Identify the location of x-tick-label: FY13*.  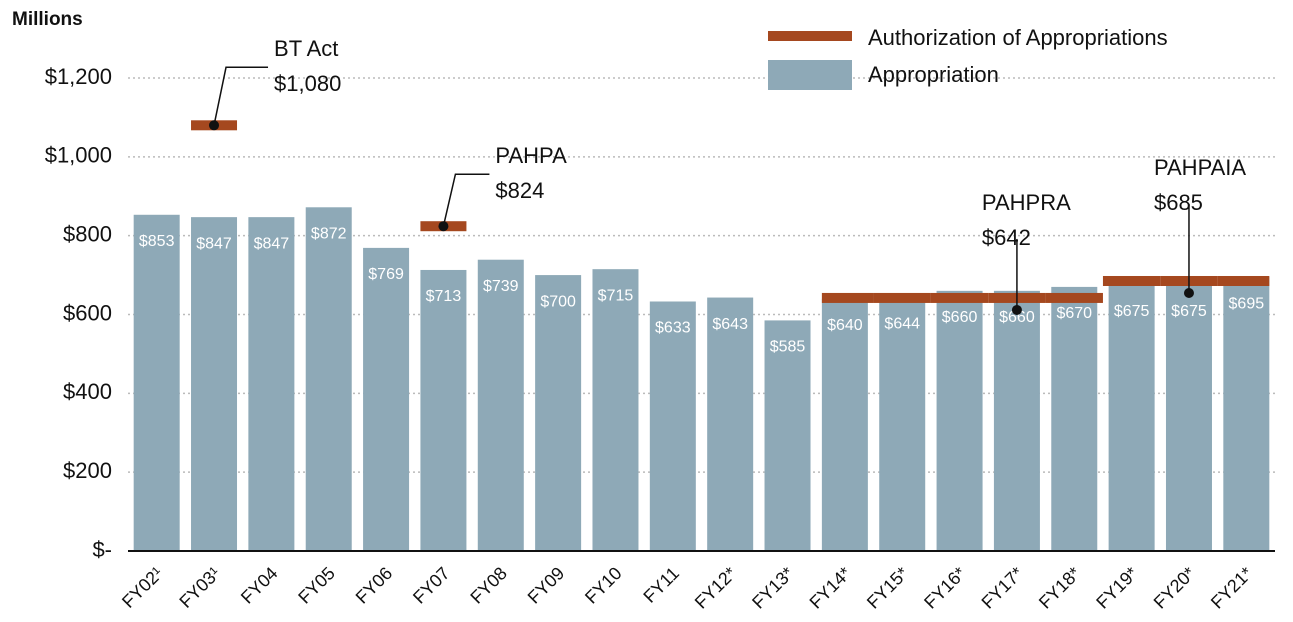
(773, 588).